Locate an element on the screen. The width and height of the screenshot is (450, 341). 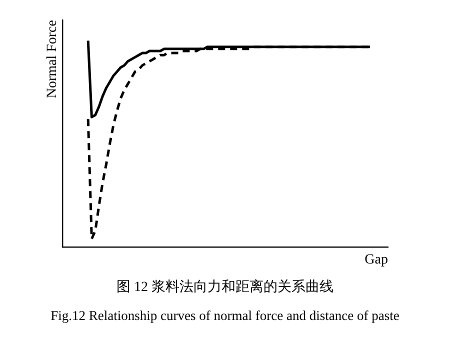
caption: Fig.12 Relationship curves of normal force and distance of paste is located at coordinates (225, 316).